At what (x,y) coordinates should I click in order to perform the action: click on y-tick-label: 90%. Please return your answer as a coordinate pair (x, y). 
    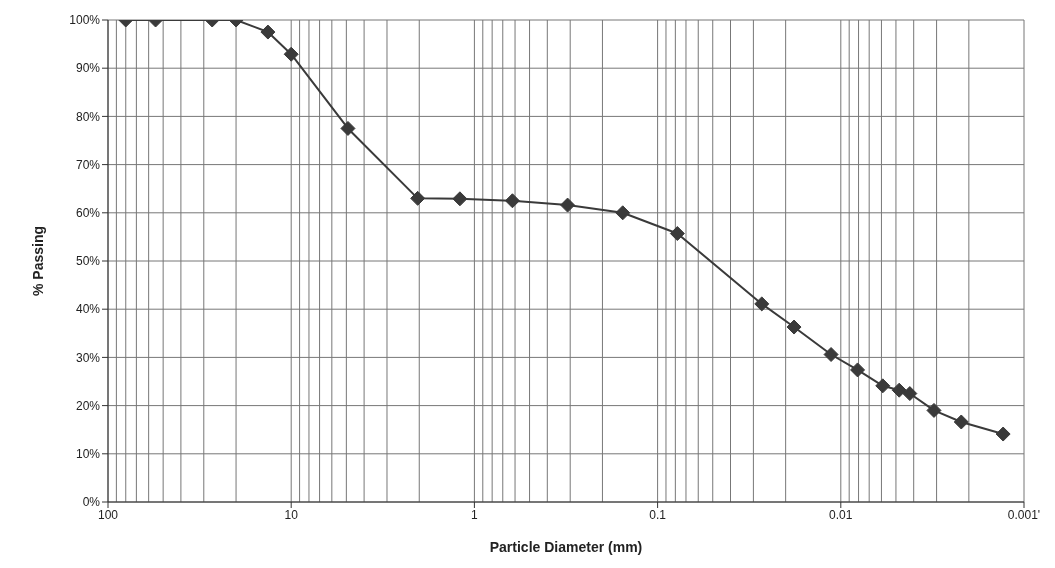
    Looking at the image, I should click on (88, 68).